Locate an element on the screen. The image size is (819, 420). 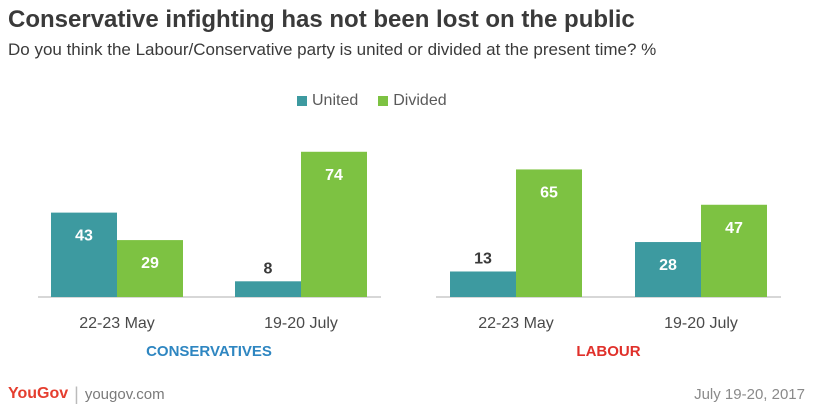
data-label: 74 is located at coordinates (334, 175).